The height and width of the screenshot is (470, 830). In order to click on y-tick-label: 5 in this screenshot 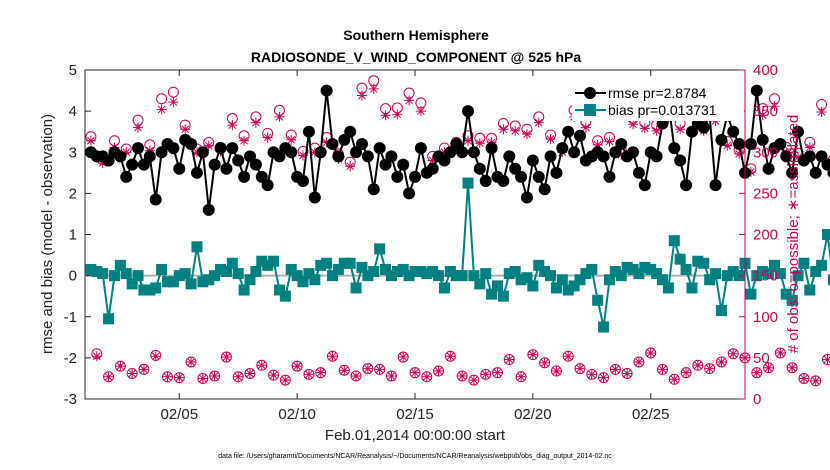, I will do `click(73, 70)`.